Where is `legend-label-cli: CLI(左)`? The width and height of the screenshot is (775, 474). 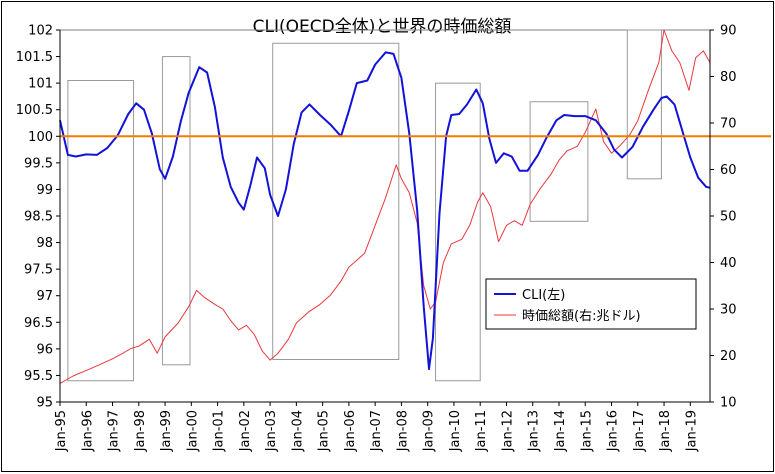 legend-label-cli: CLI(左) is located at coordinates (543, 295).